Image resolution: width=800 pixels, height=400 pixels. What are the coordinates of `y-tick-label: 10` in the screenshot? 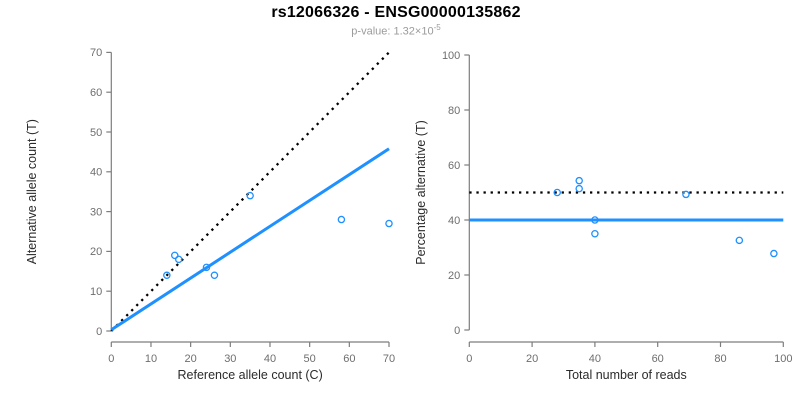 It's located at (96, 292).